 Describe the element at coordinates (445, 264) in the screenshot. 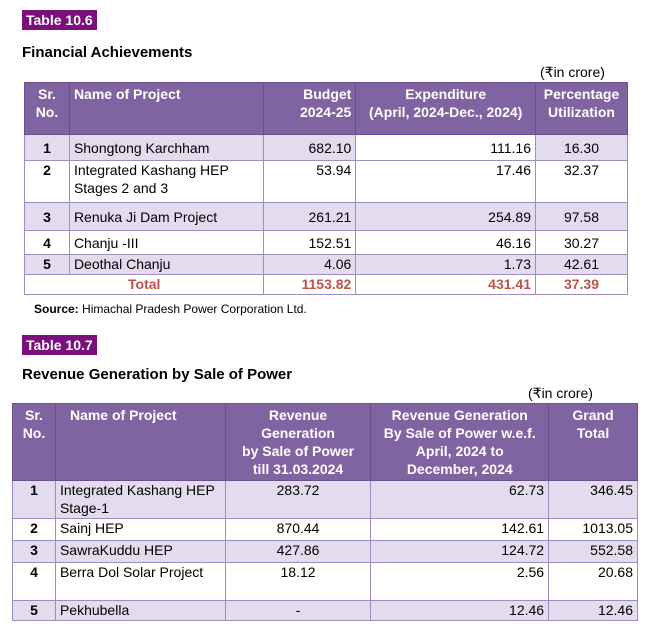

I see `cell-expenditure: 1.73` at that location.